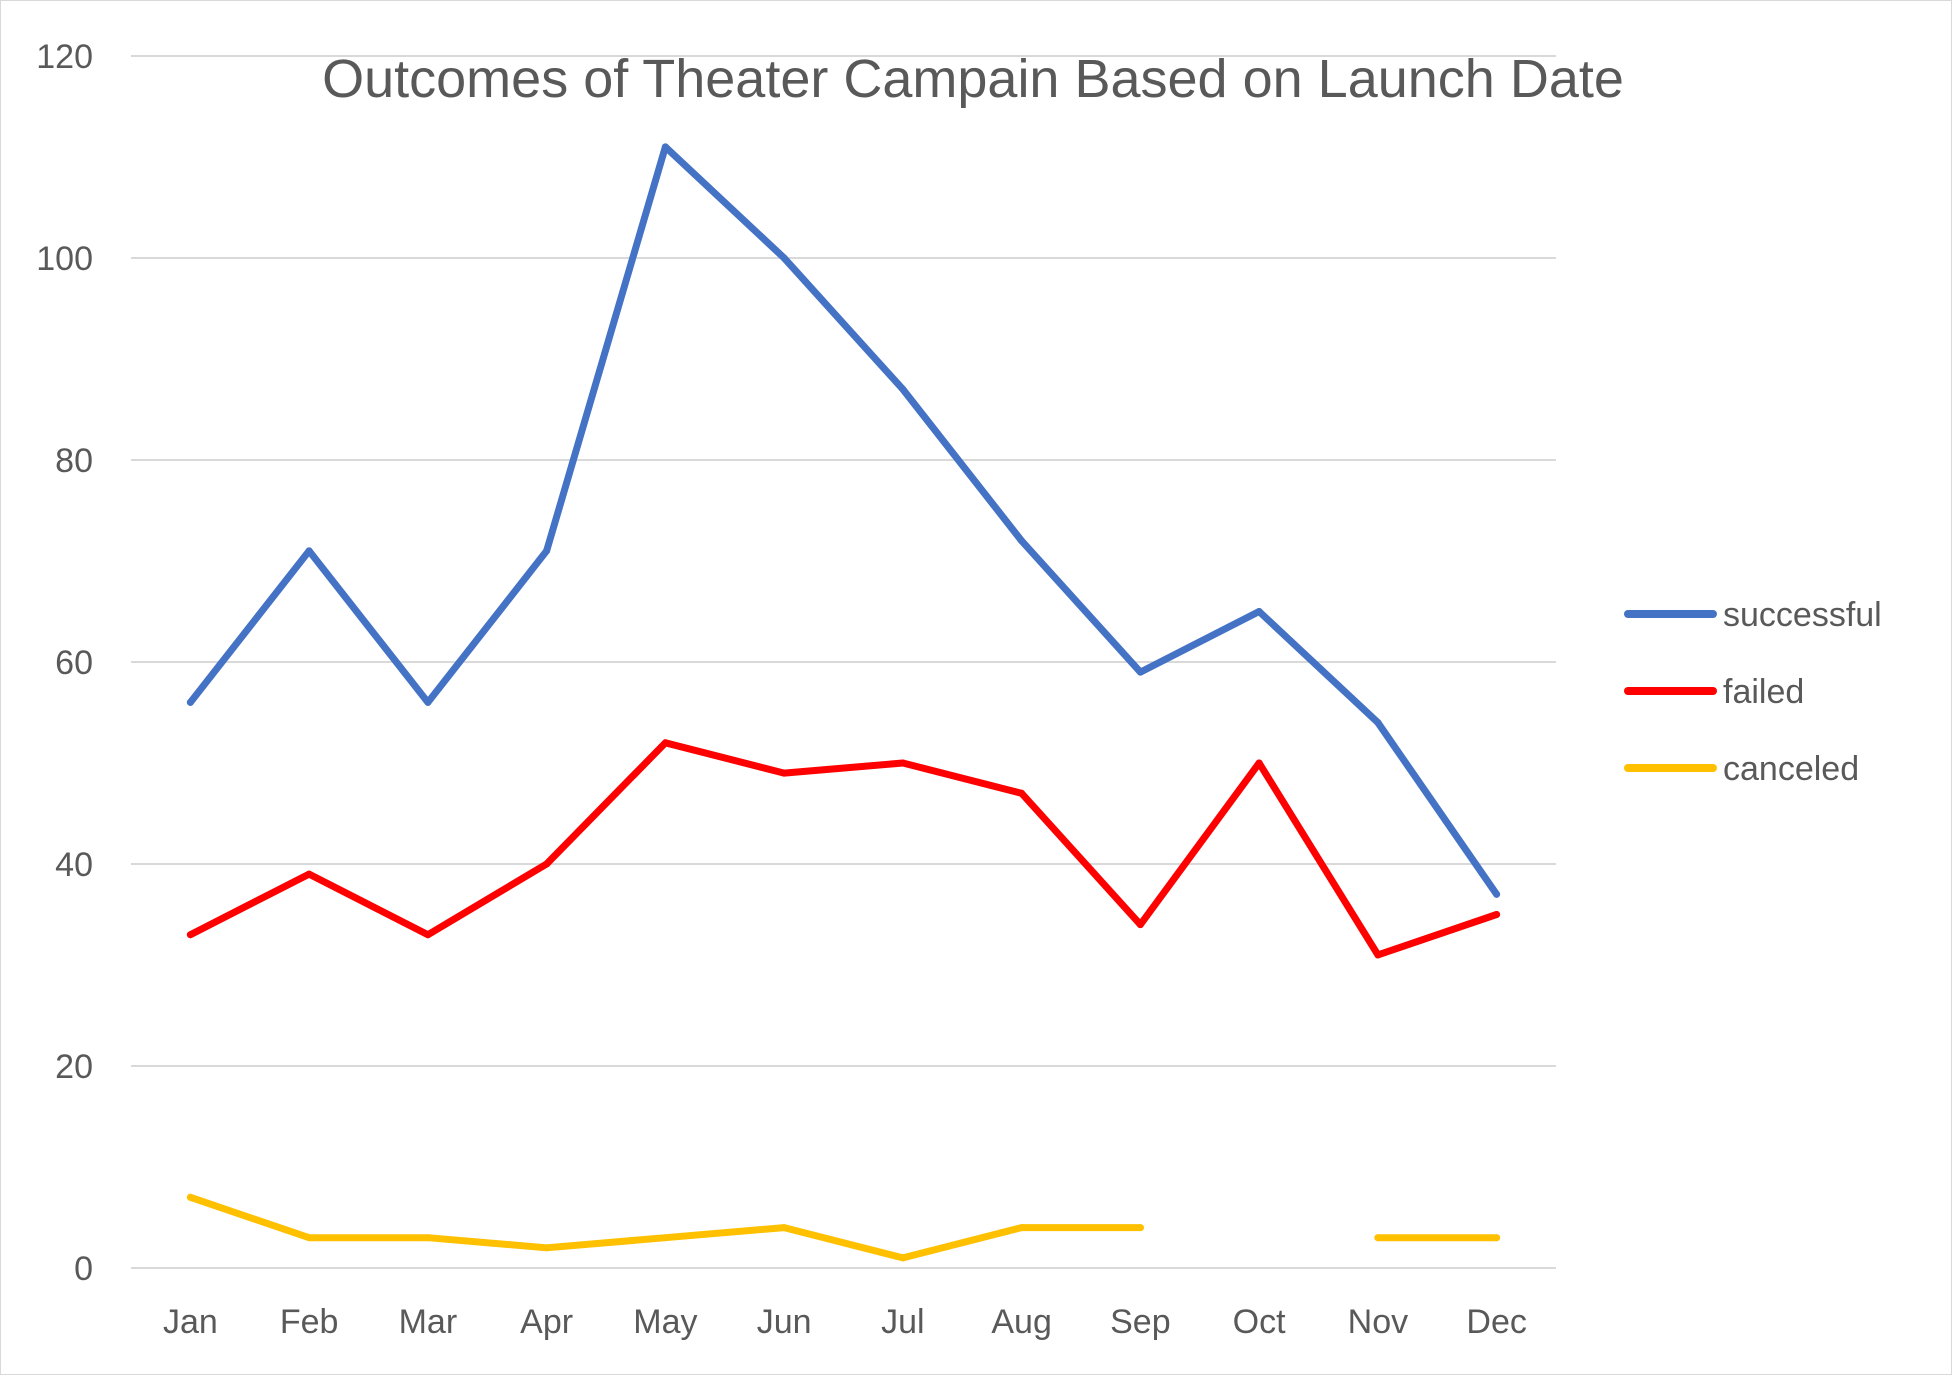 The height and width of the screenshot is (1375, 1952). What do you see at coordinates (1021, 1322) in the screenshot?
I see `x-tick-label: Aug` at bounding box center [1021, 1322].